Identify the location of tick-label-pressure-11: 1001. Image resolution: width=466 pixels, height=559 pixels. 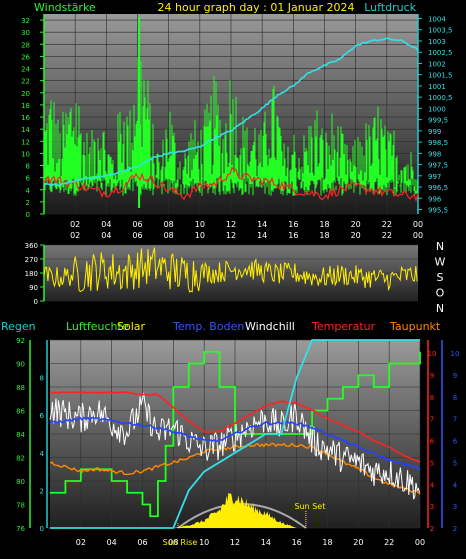
(437, 87).